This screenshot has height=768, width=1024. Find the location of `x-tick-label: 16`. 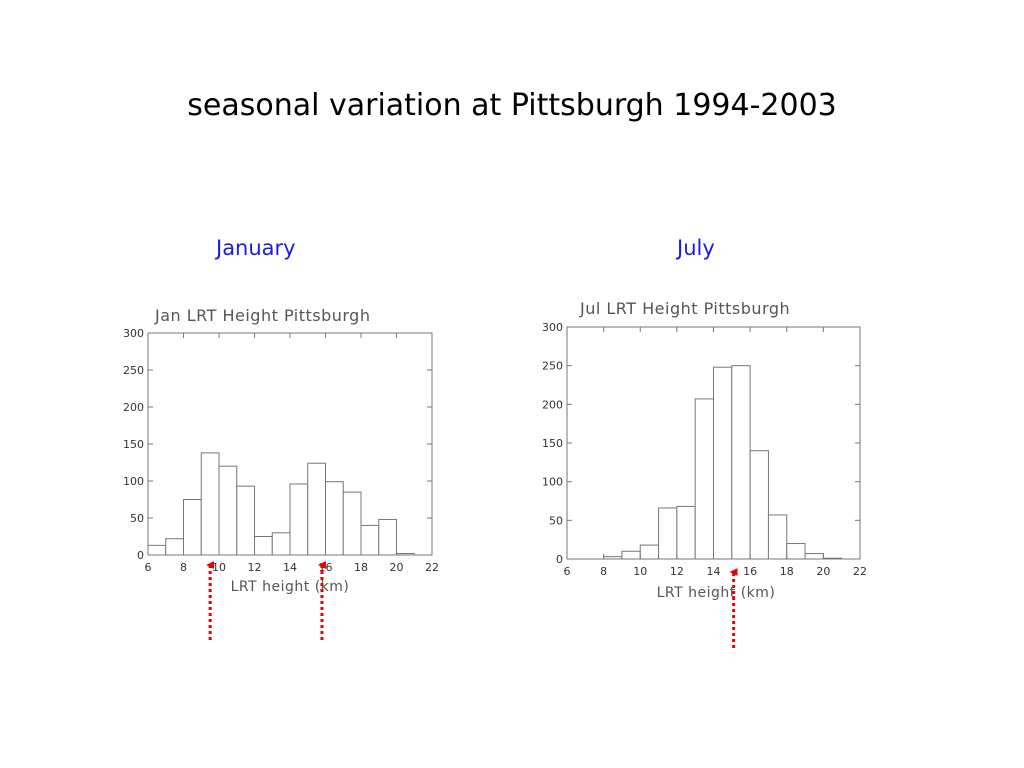

x-tick-label: 16 is located at coordinates (750, 571).